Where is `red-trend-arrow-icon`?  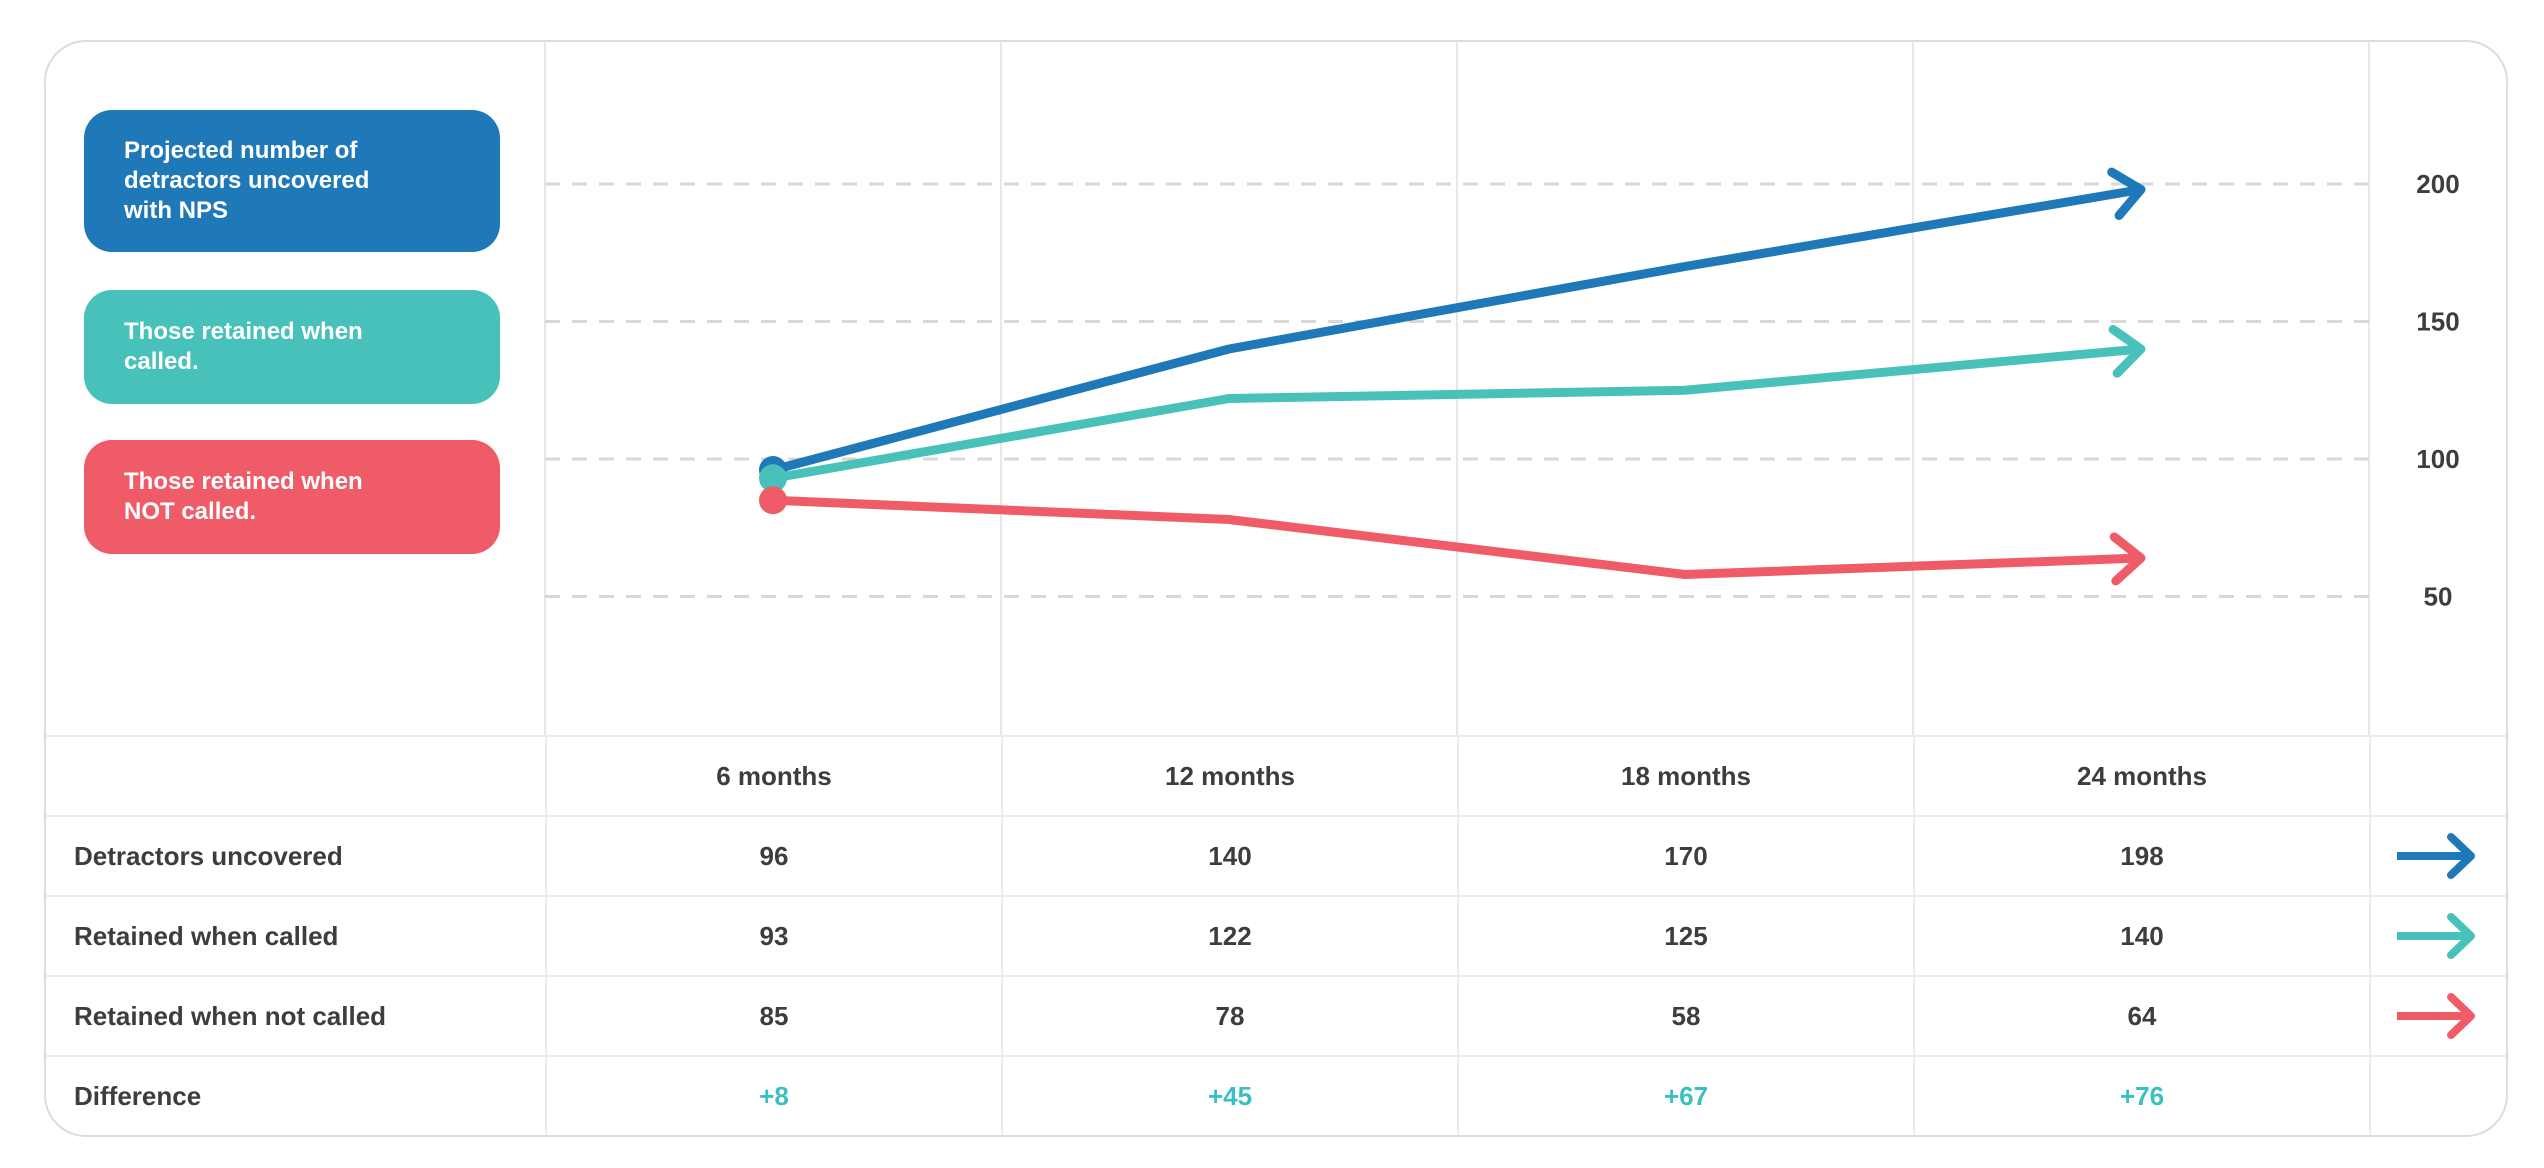 red-trend-arrow-icon is located at coordinates (2435, 1016).